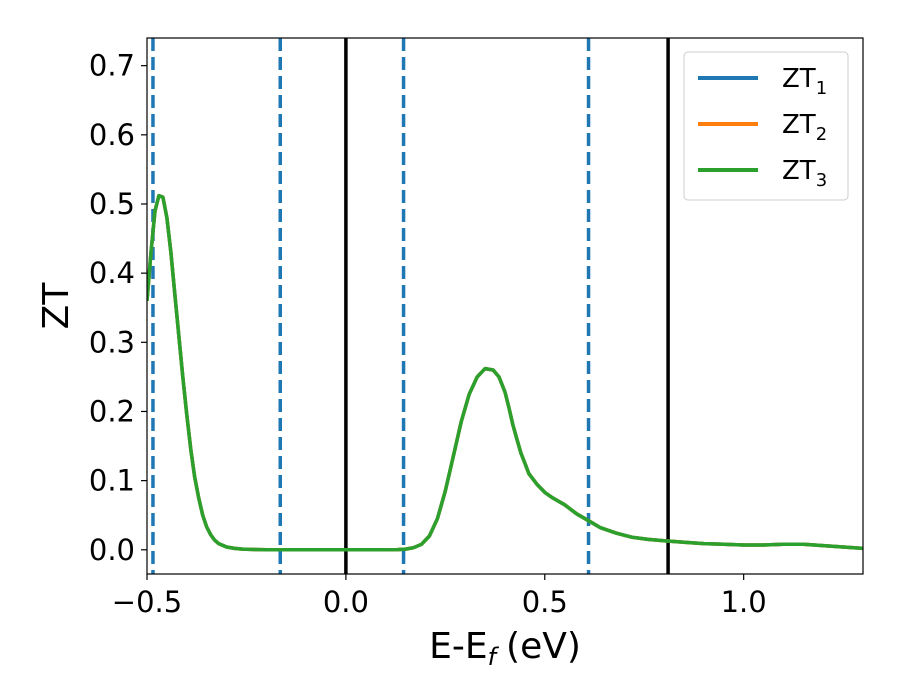 This screenshot has height=700, width=900. What do you see at coordinates (545, 602) in the screenshot?
I see `x-tick-label-2: 0.5` at bounding box center [545, 602].